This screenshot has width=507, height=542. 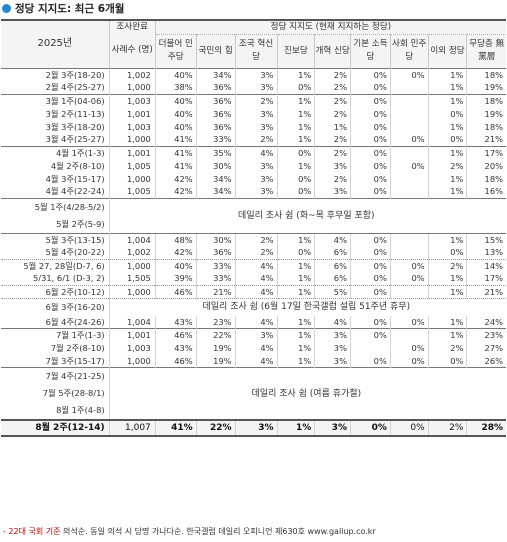 I want to click on period-cell: 3월 1주(04-06), so click(x=55, y=100).